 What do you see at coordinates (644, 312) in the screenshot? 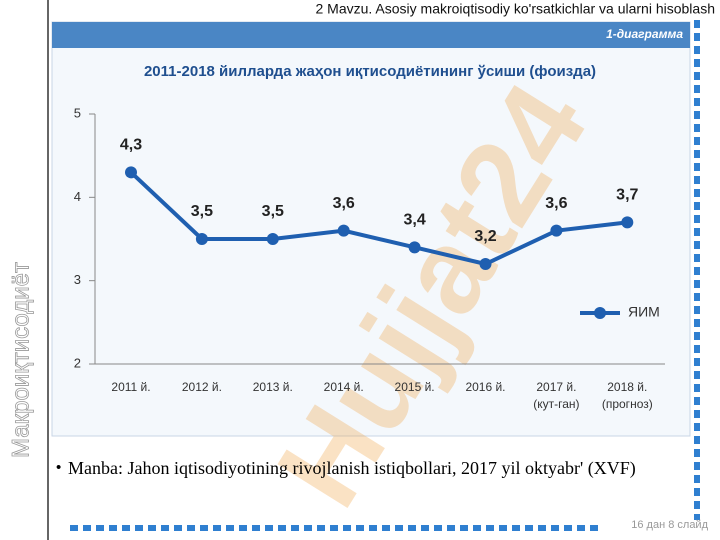
I see `legend-label: ЯИМ` at bounding box center [644, 312].